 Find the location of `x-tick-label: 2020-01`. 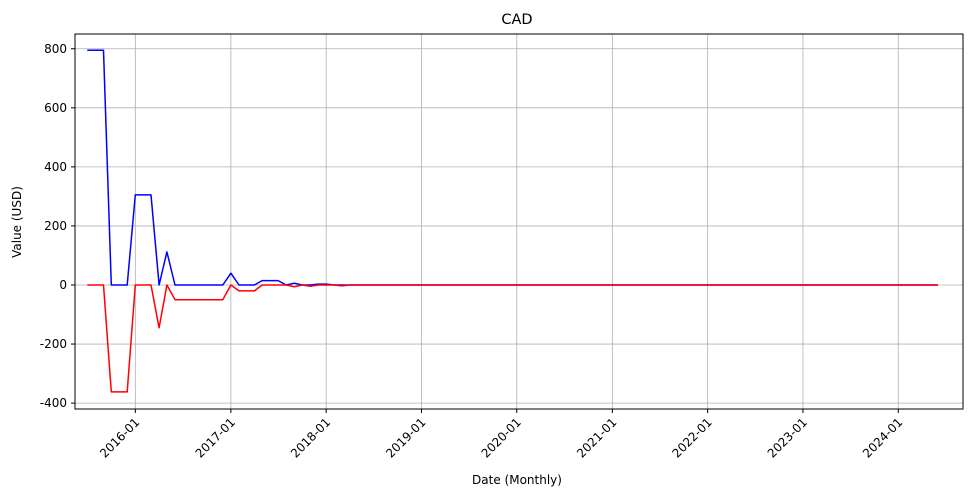

x-tick-label: 2020-01 is located at coordinates (501, 437).